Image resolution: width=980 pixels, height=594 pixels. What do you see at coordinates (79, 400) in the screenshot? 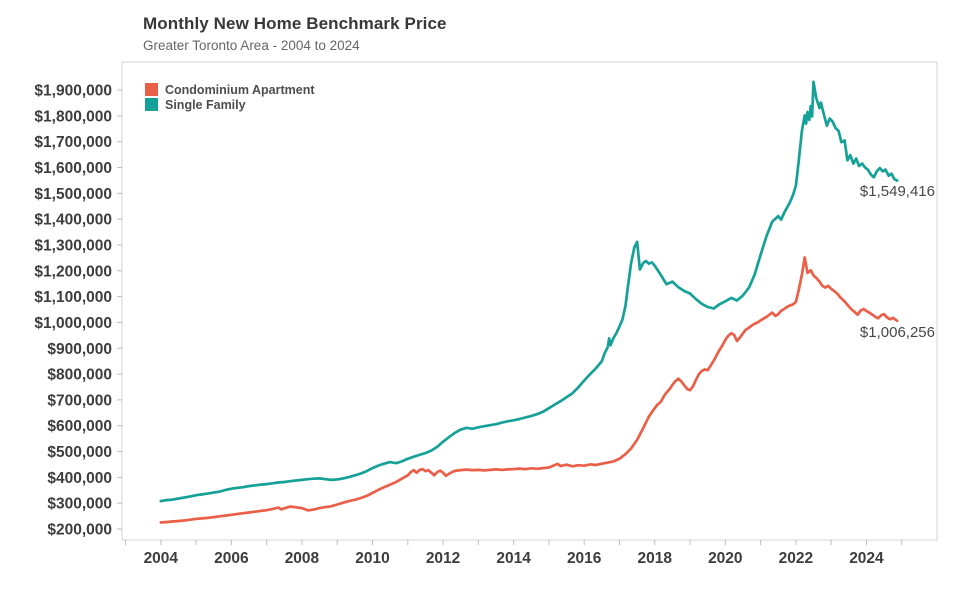
I see `y-axis-tick-label: $700,000` at bounding box center [79, 400].